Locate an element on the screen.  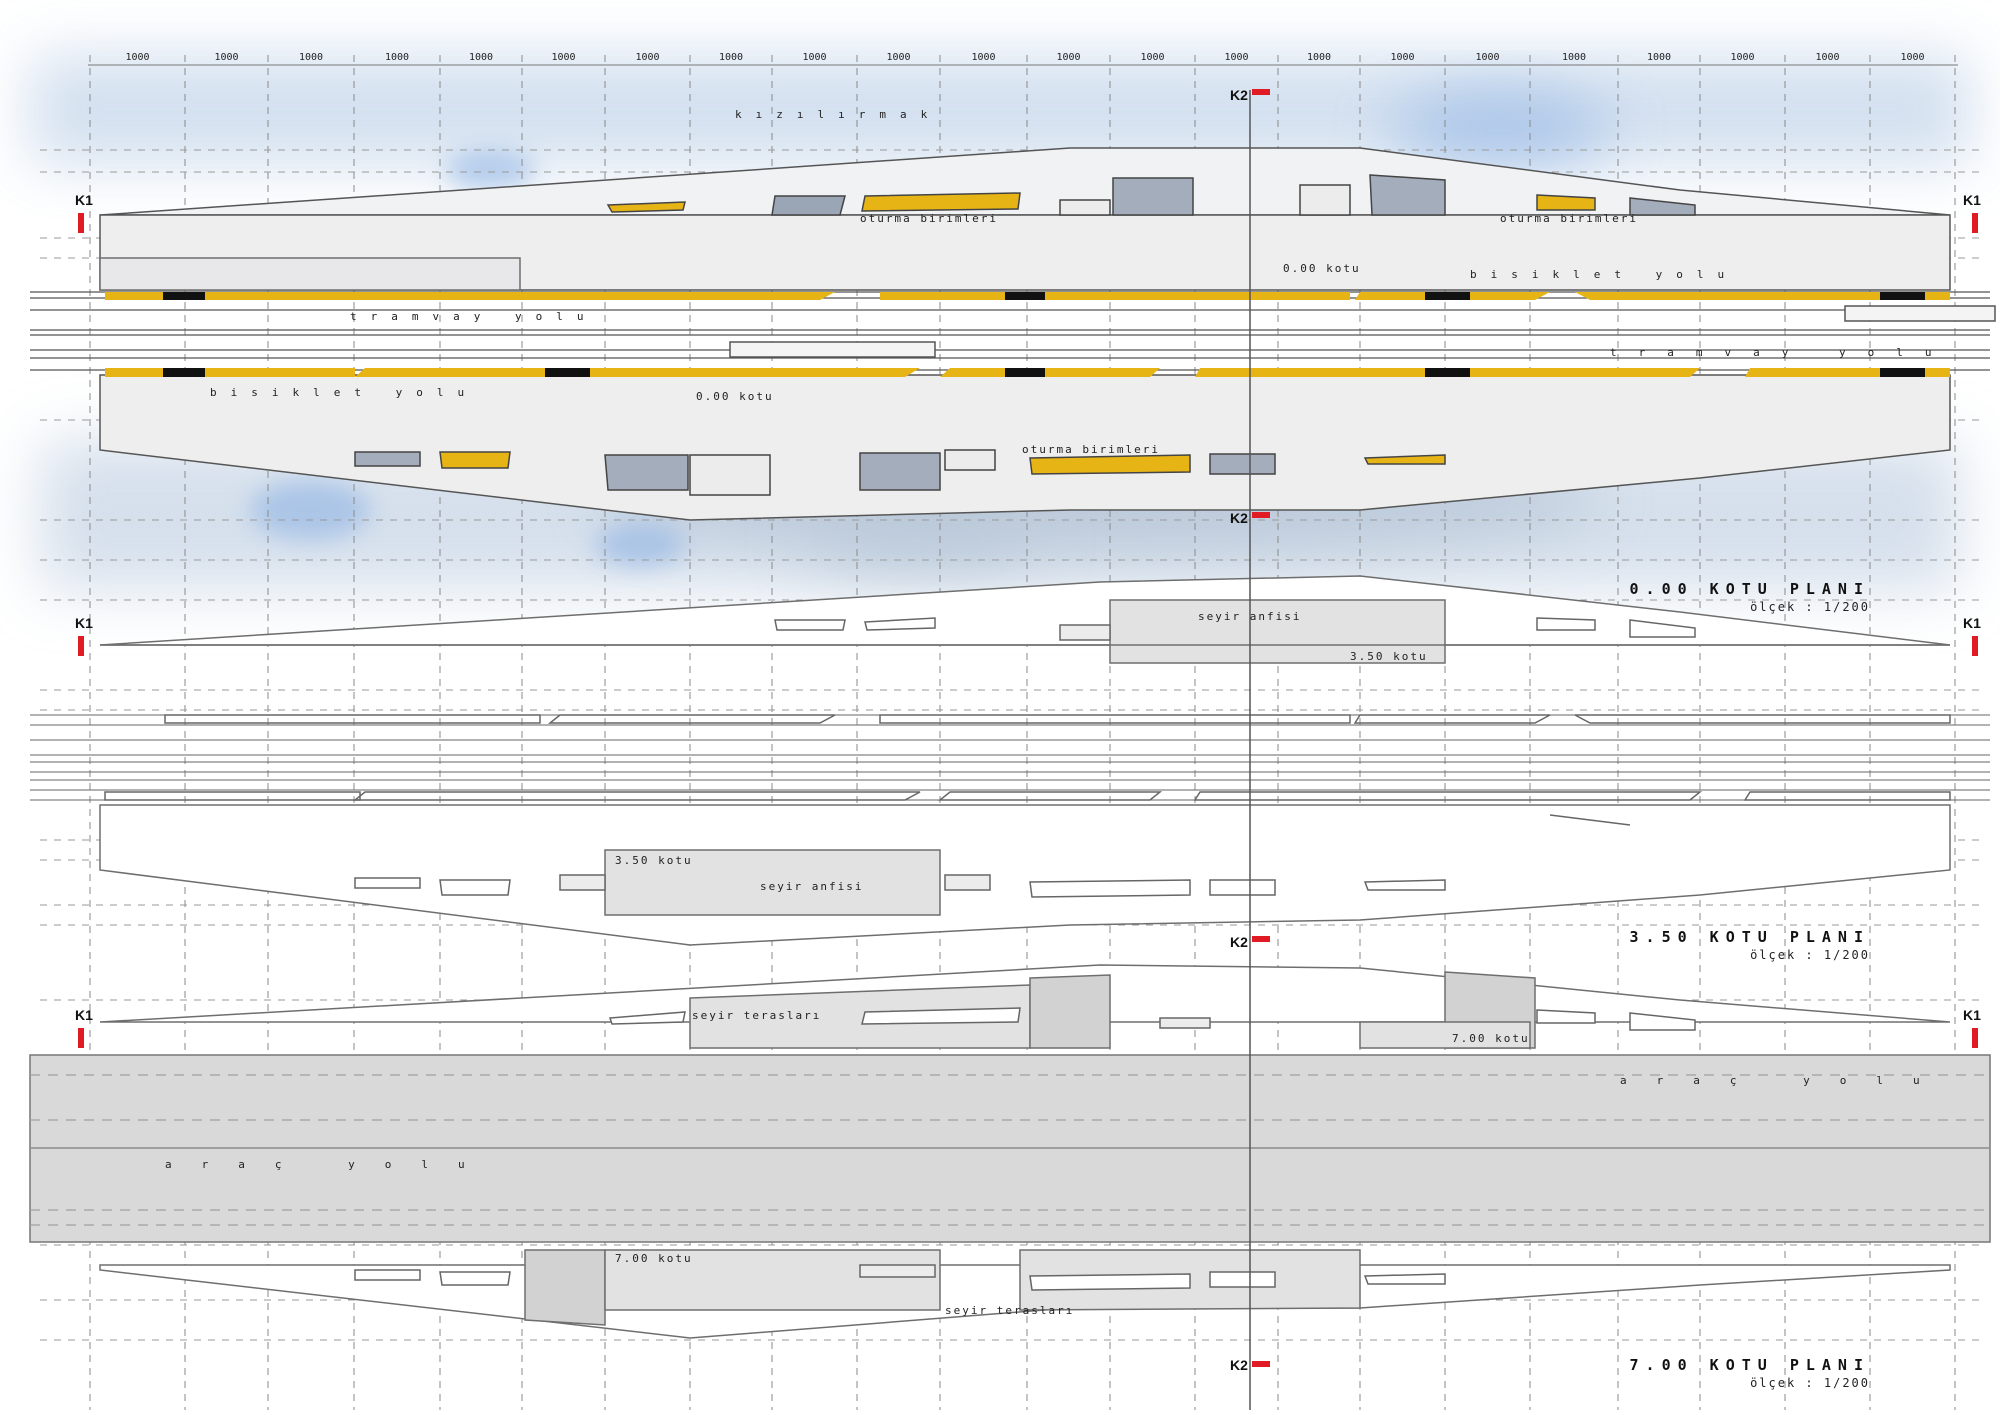
plan-350-bands is located at coordinates (1027, 757).